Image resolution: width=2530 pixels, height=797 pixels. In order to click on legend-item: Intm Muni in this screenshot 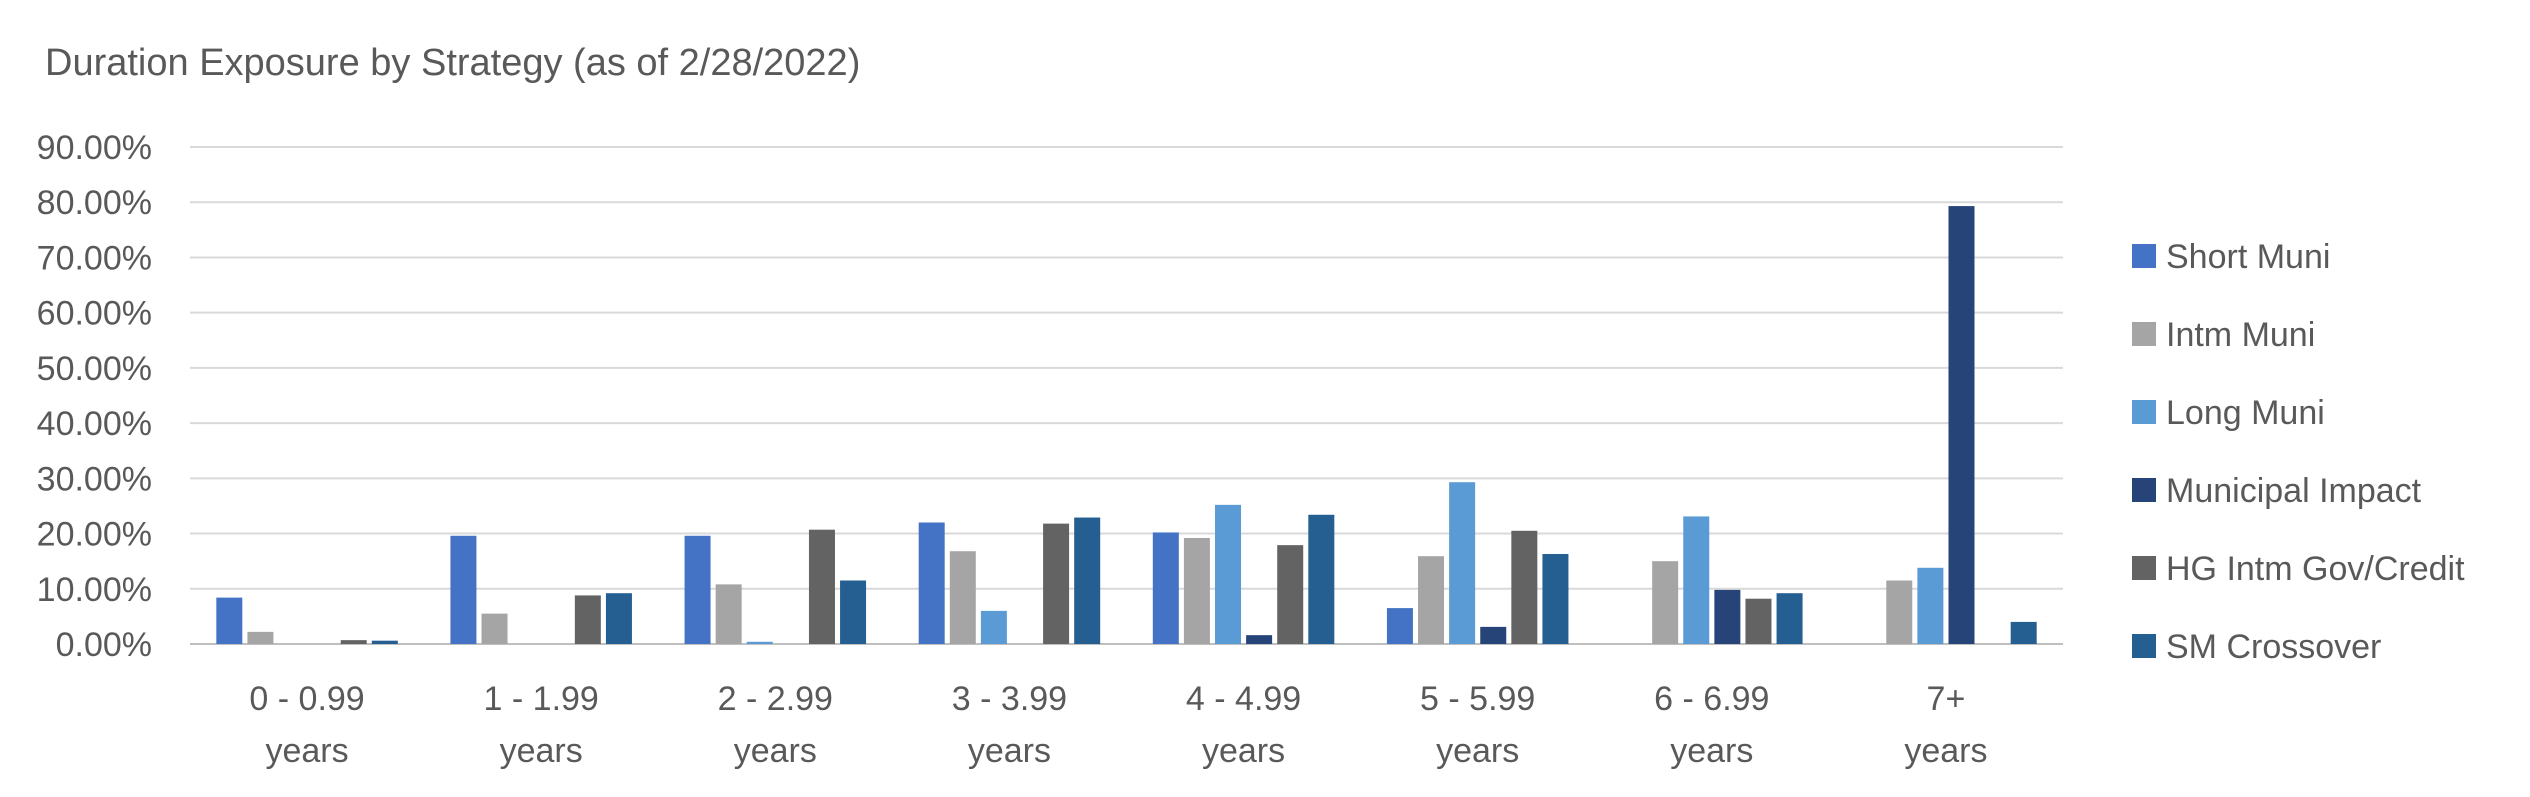, I will do `click(2223, 335)`.